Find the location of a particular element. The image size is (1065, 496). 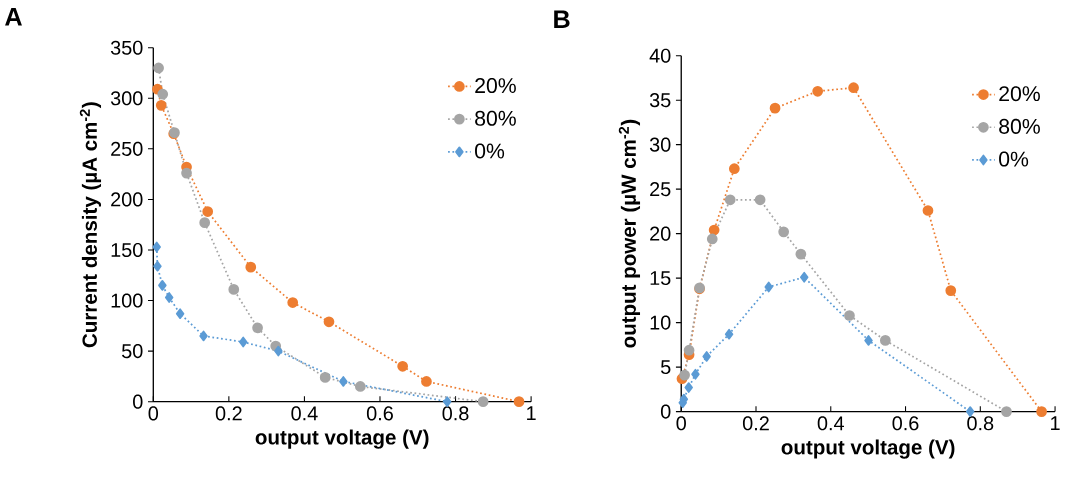

chart-title: B is located at coordinates (562, 19).